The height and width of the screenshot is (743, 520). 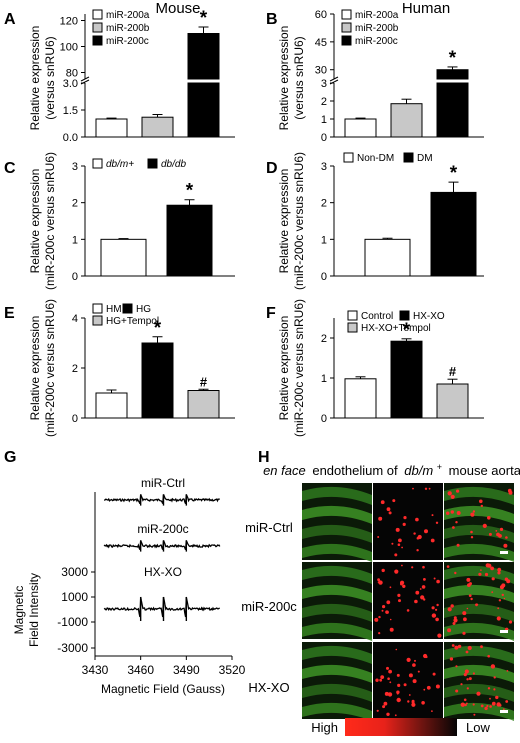 I want to click on micrograph-r3-c3, so click(x=479, y=681).